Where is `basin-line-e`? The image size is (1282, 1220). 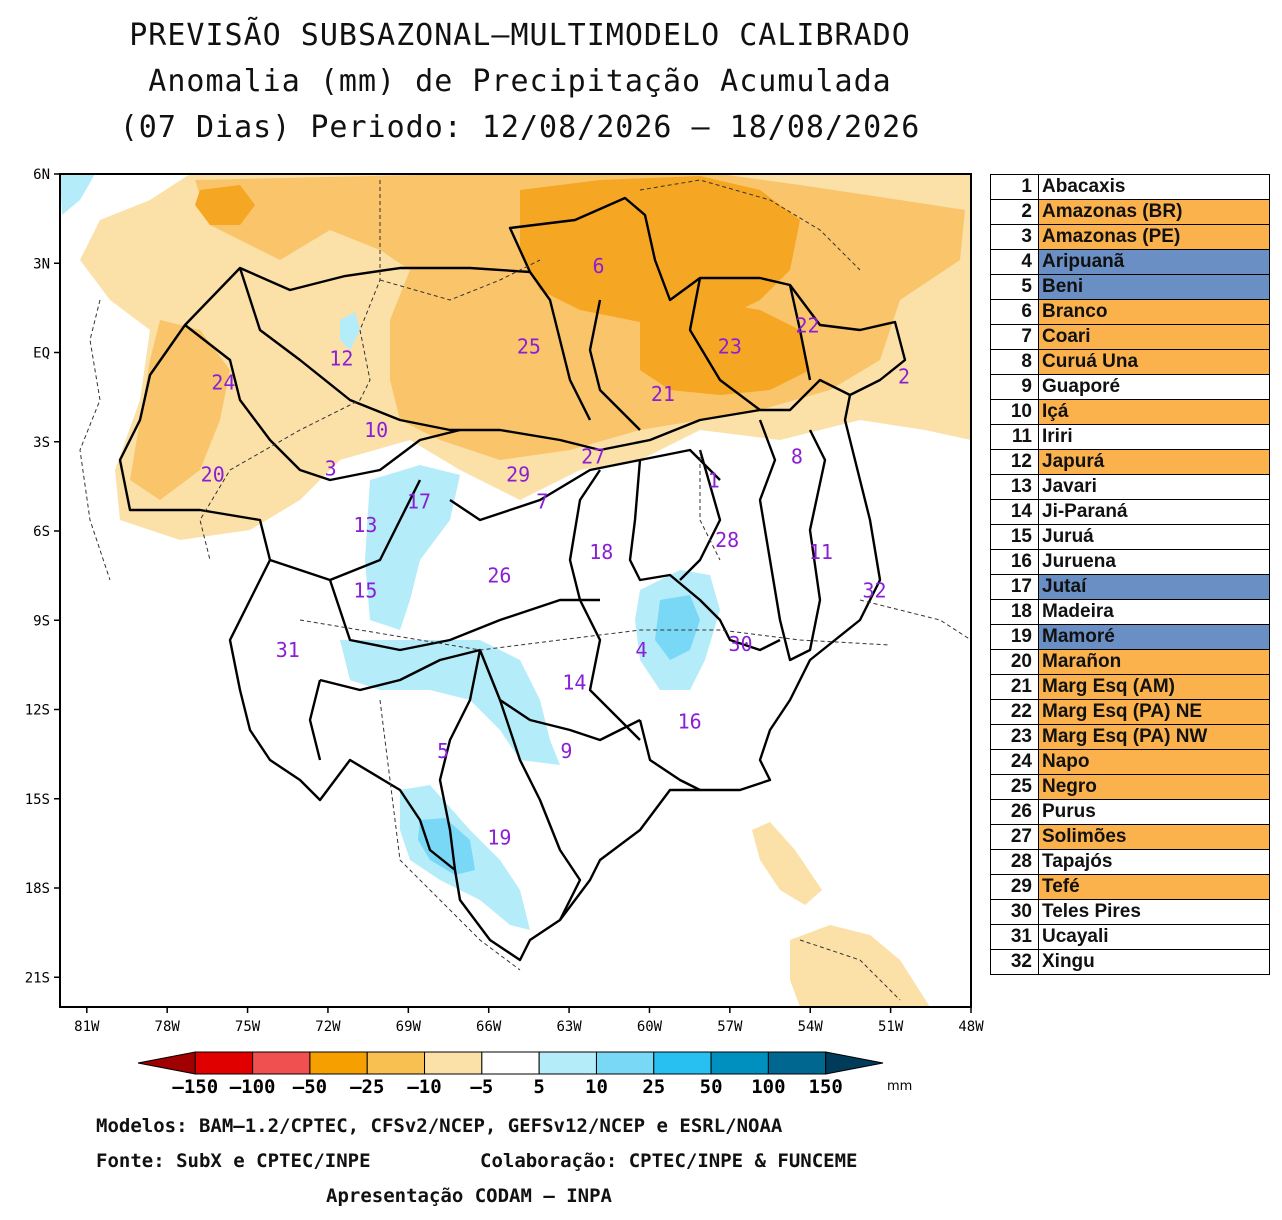
basin-line-e is located at coordinates (585, 485).